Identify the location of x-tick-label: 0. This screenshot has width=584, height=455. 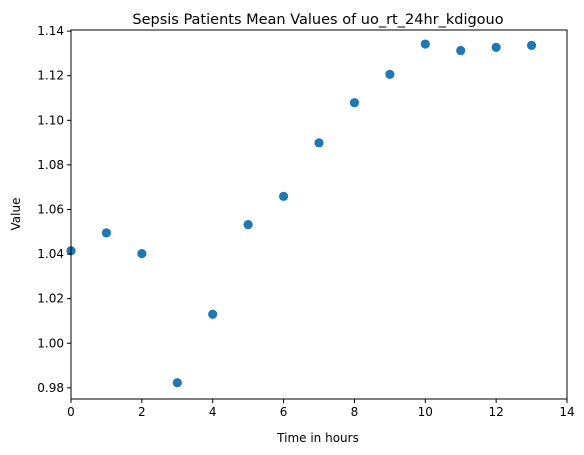
(71, 412).